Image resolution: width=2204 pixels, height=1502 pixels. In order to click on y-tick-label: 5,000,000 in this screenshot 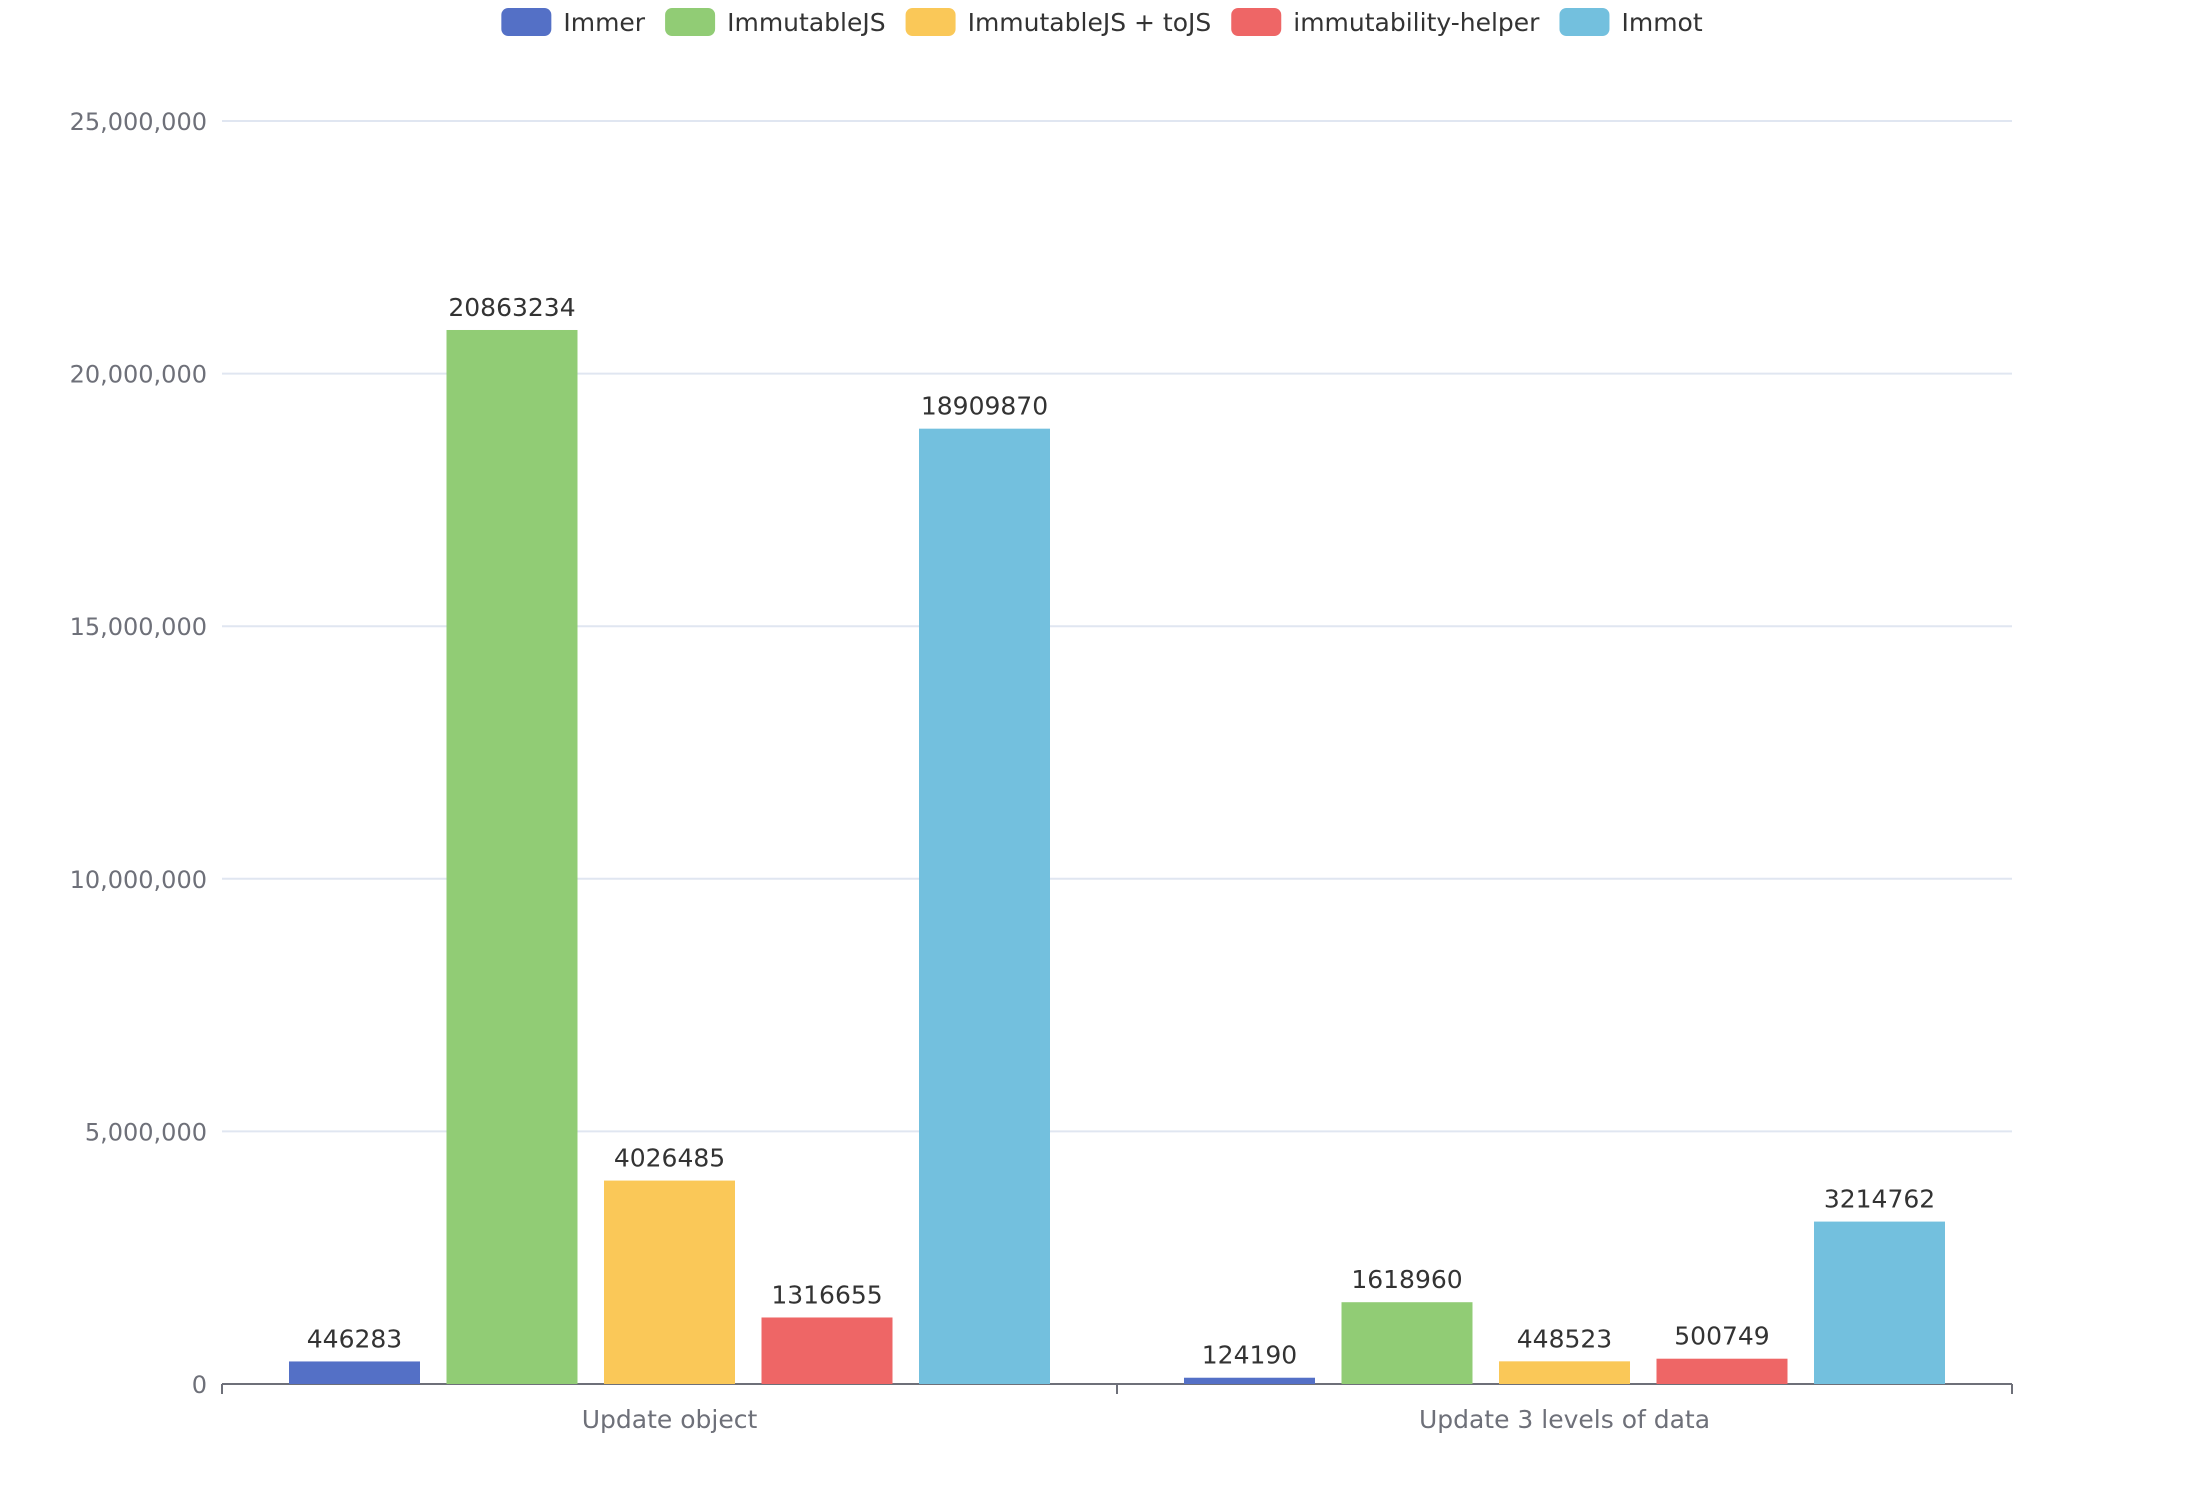, I will do `click(146, 1132)`.